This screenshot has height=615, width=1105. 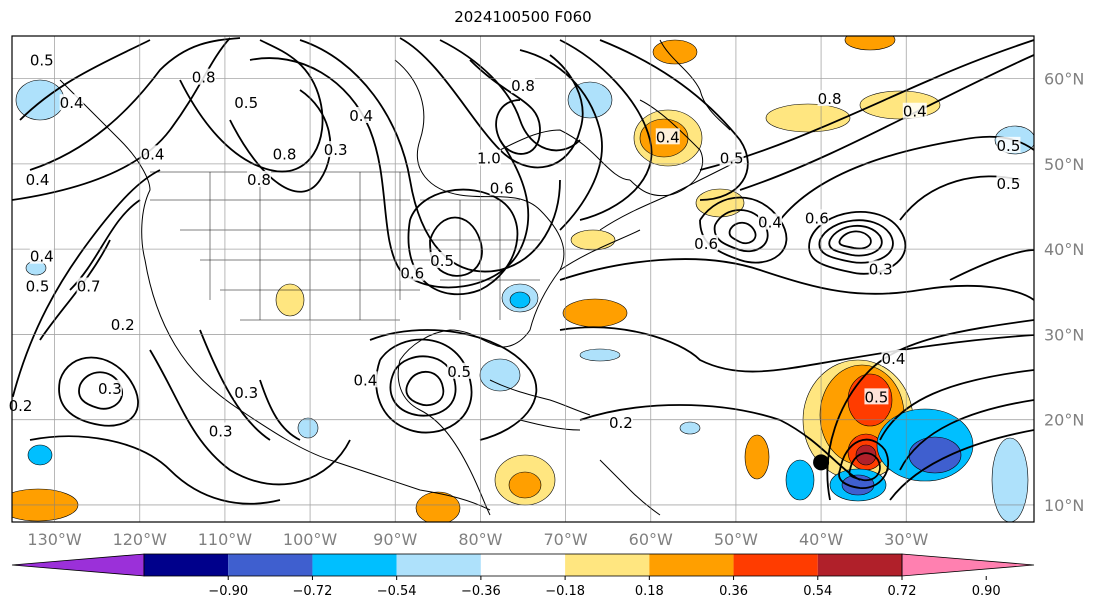 I want to click on shade-negative-storm-west, so click(x=800, y=480).